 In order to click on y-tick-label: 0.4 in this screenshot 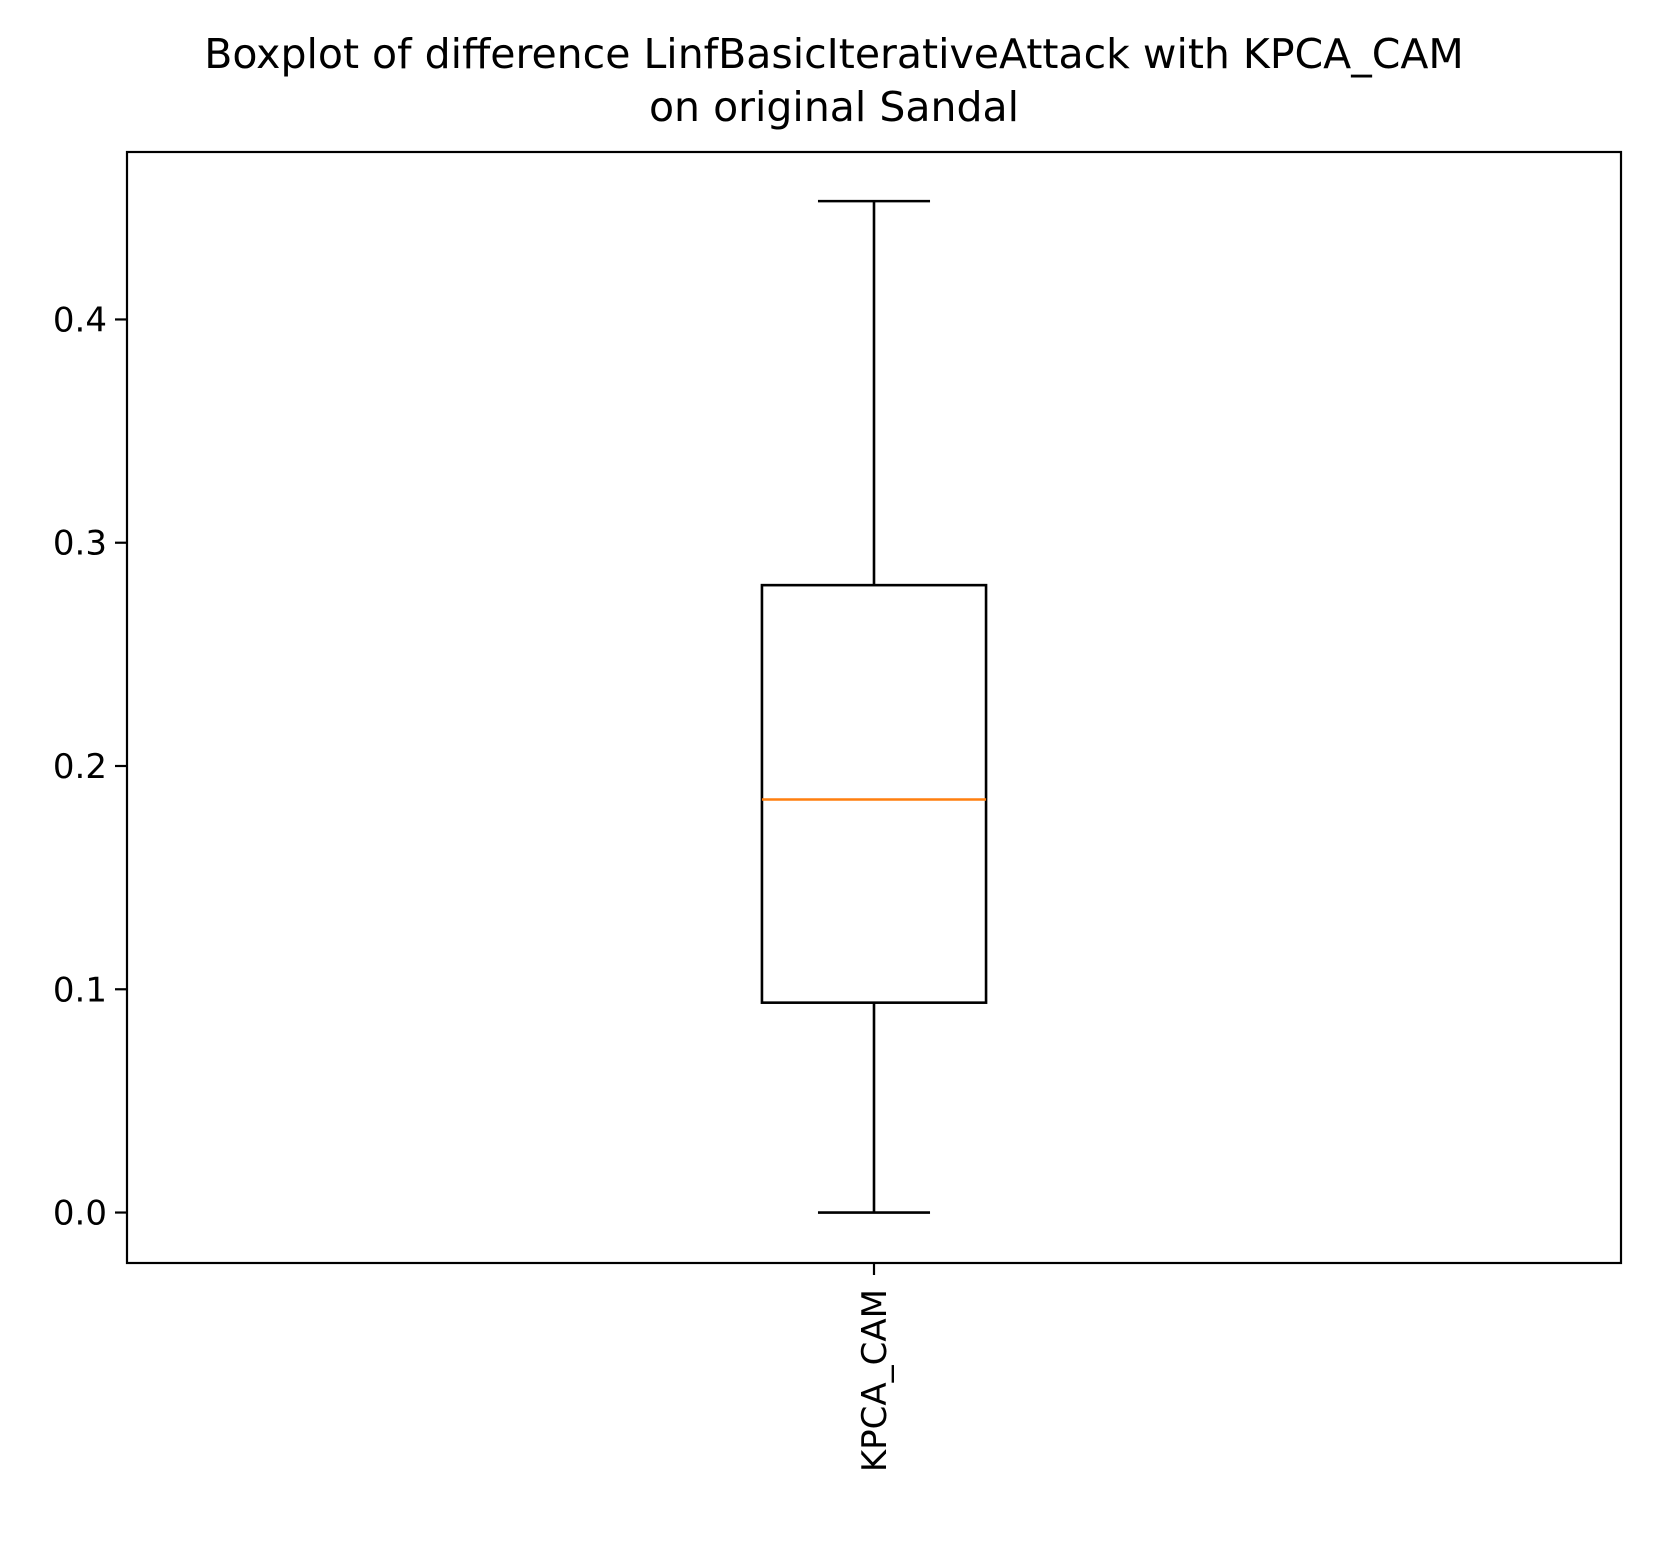, I will do `click(80, 320)`.